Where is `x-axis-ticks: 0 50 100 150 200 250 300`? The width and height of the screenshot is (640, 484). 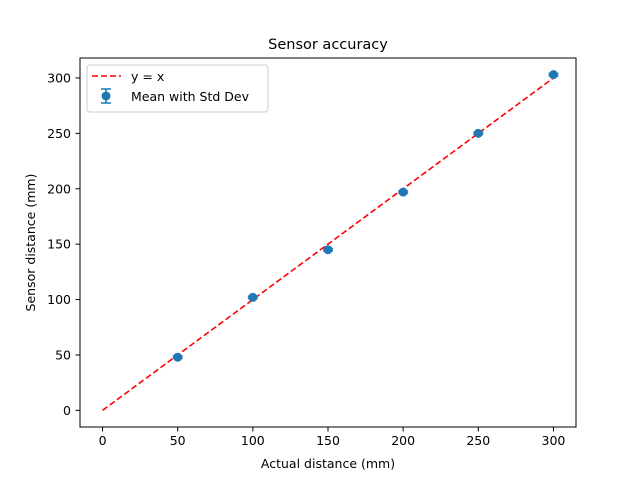
x-axis-ticks: 0 50 100 150 200 250 300 is located at coordinates (332, 437).